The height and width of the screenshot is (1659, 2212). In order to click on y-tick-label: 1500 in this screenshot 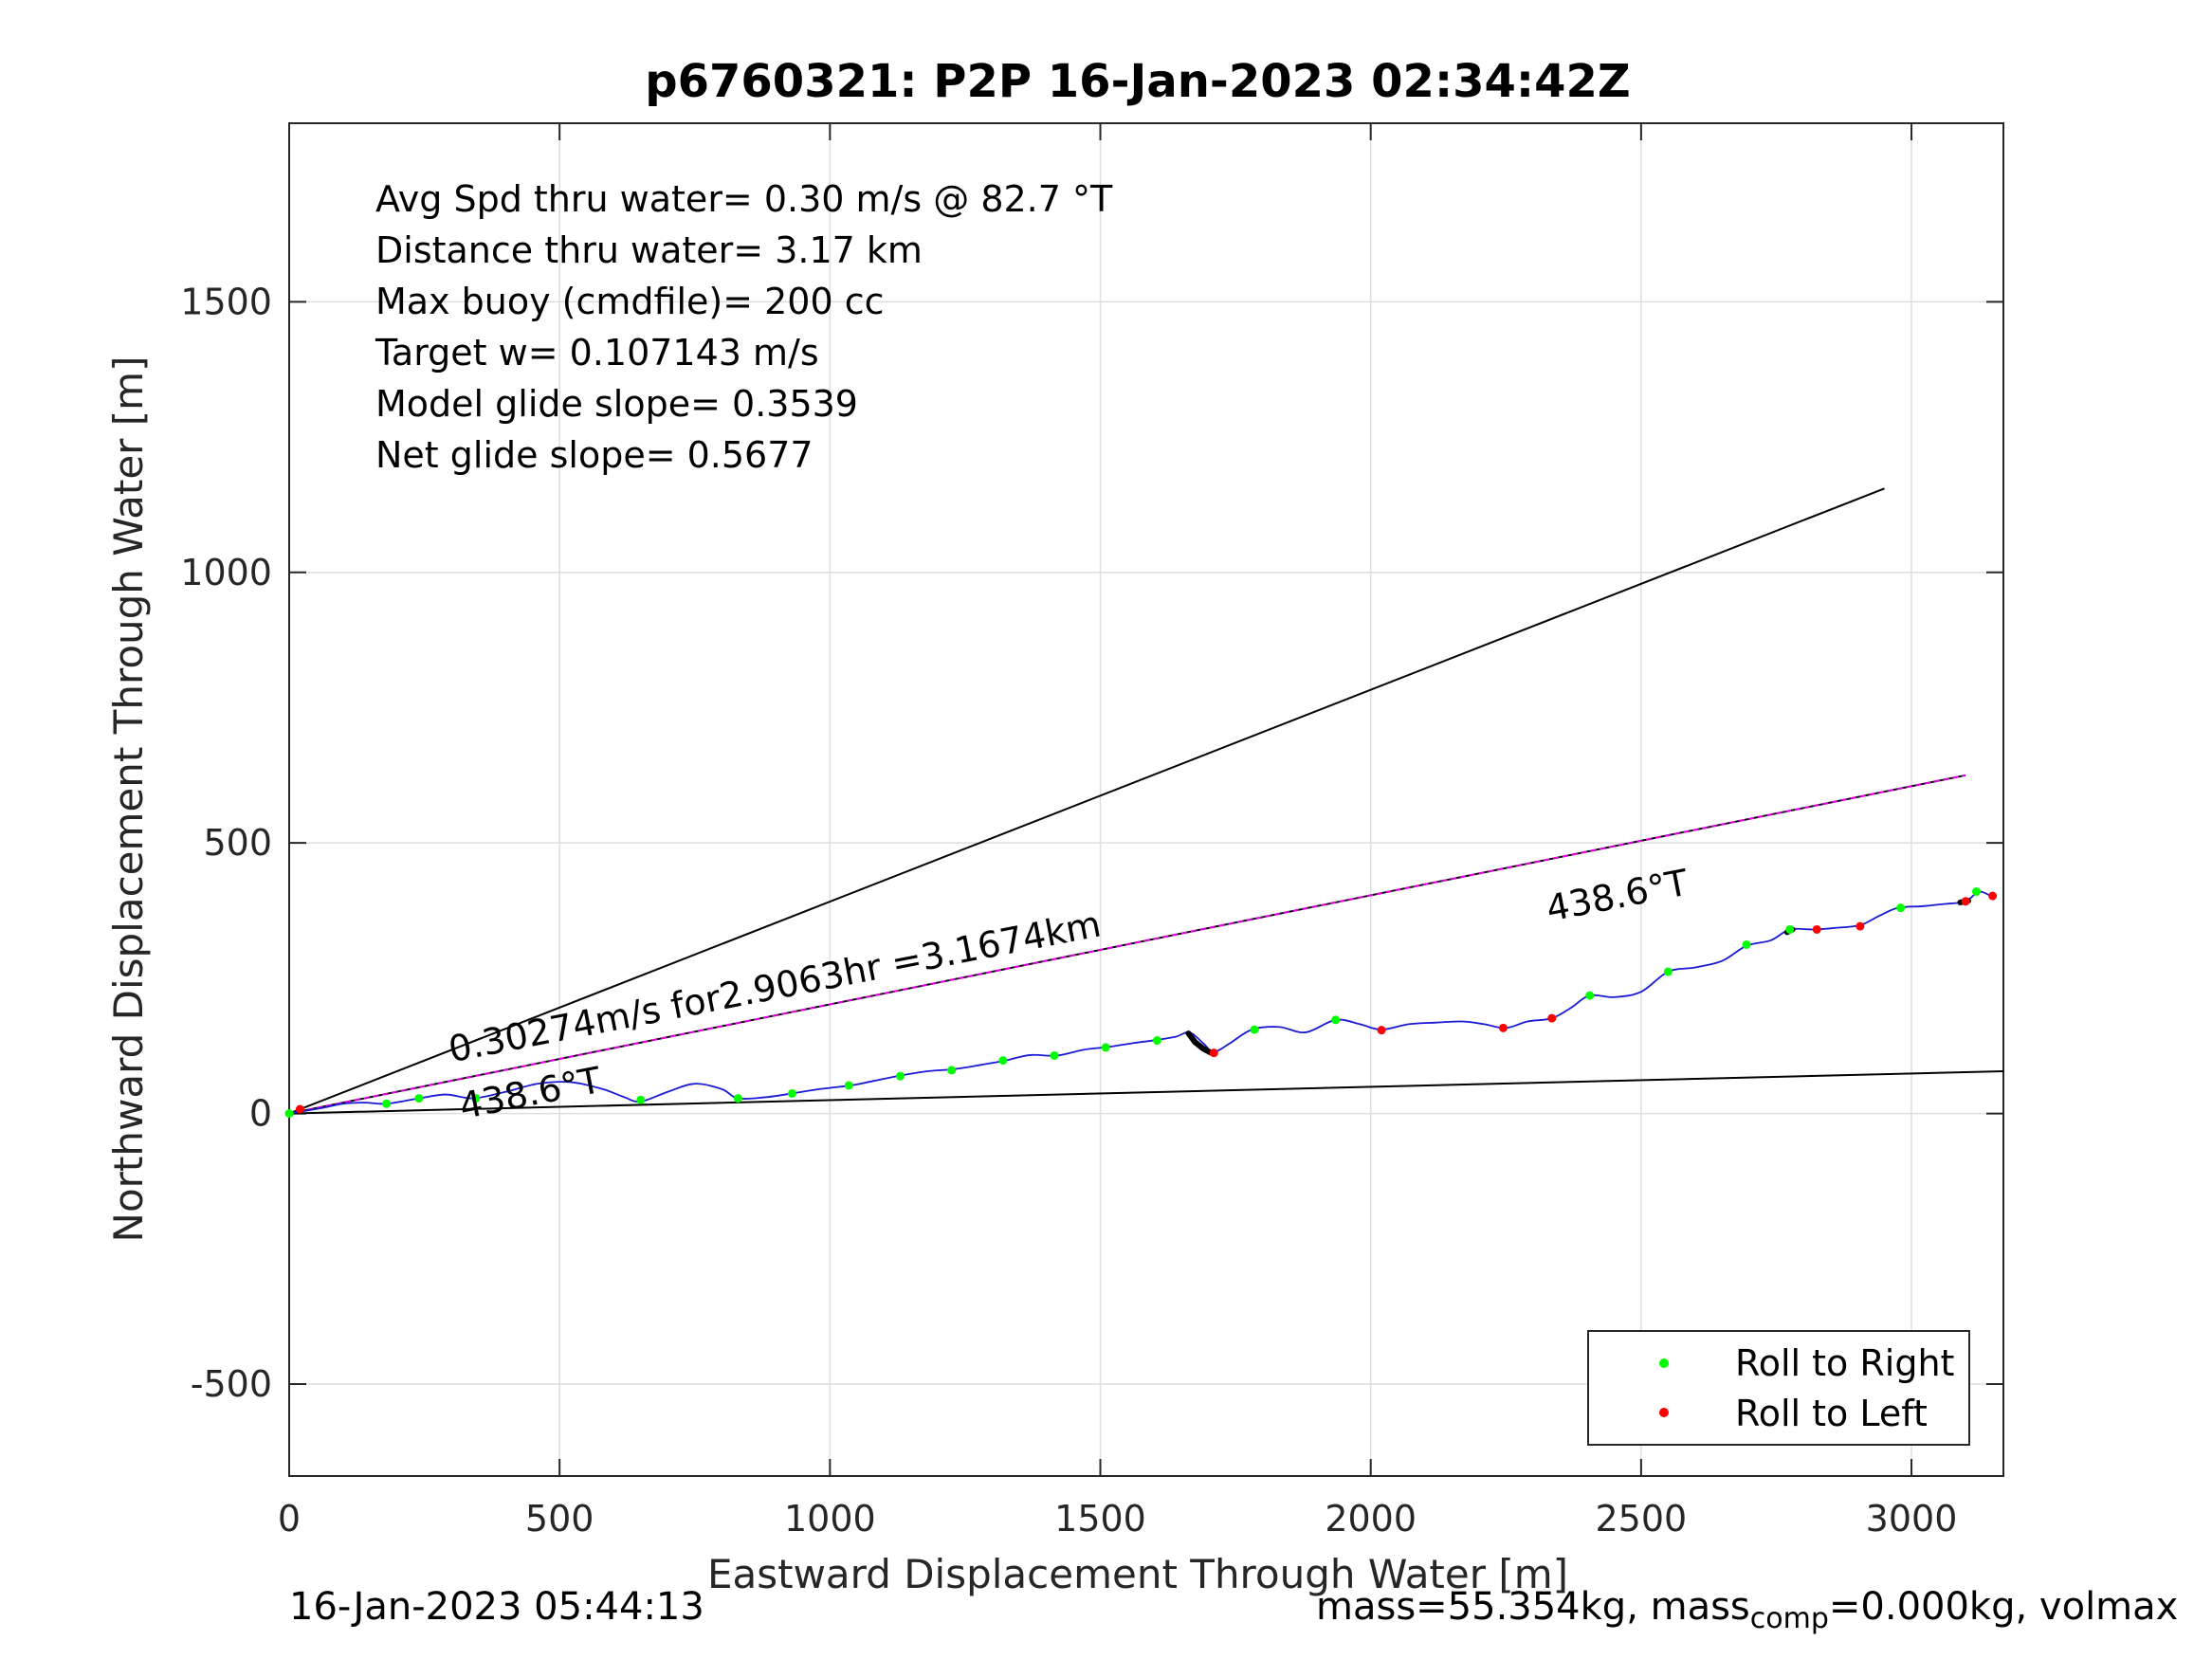, I will do `click(226, 301)`.